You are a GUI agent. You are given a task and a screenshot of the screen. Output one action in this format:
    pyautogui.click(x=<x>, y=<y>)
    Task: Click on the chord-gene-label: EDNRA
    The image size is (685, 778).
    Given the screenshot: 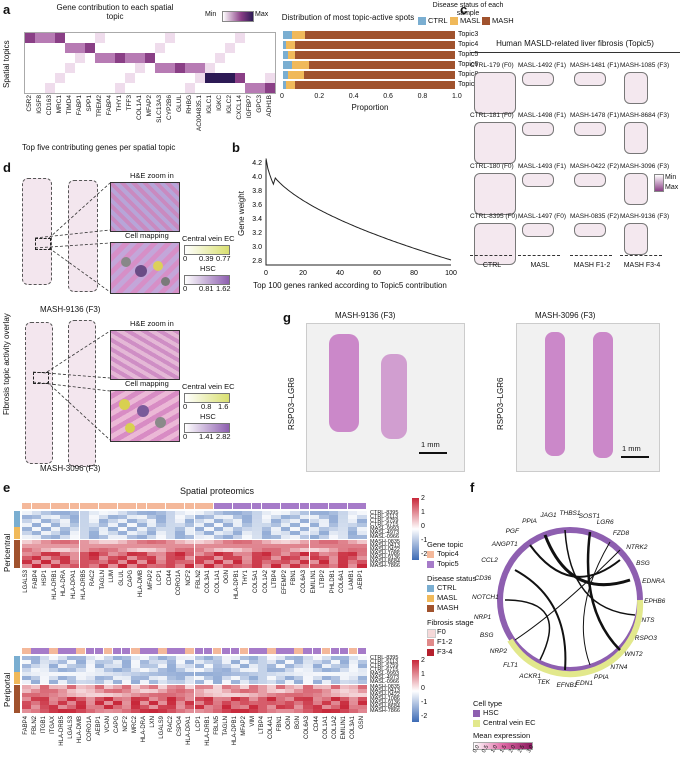 What is the action you would take?
    pyautogui.click(x=653, y=582)
    